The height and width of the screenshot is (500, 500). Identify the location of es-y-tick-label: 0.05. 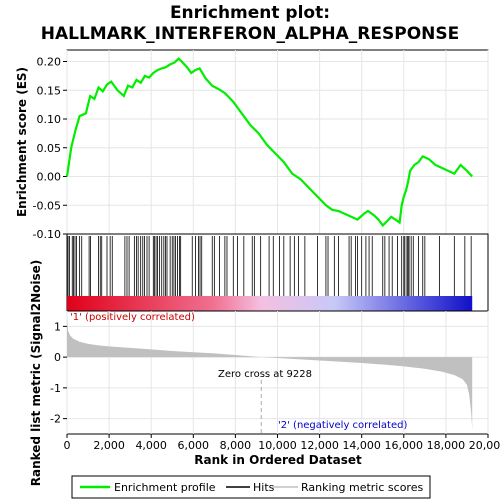
(49, 148).